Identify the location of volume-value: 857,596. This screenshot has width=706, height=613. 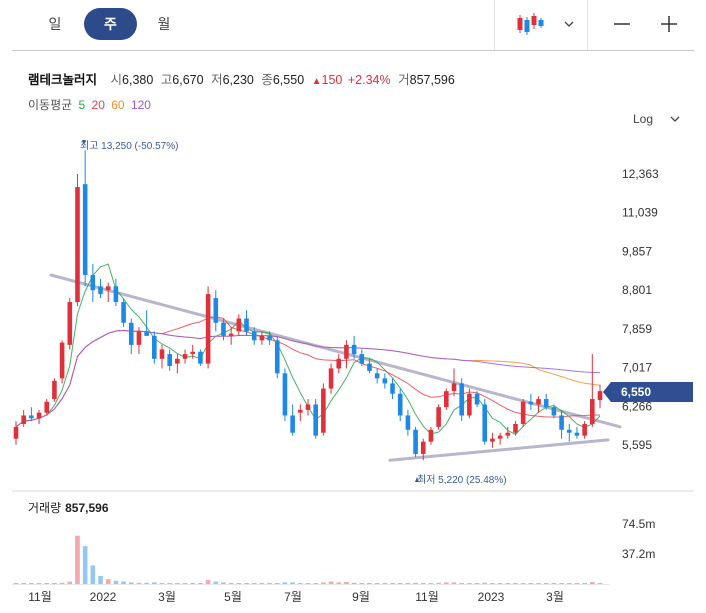
(432, 80).